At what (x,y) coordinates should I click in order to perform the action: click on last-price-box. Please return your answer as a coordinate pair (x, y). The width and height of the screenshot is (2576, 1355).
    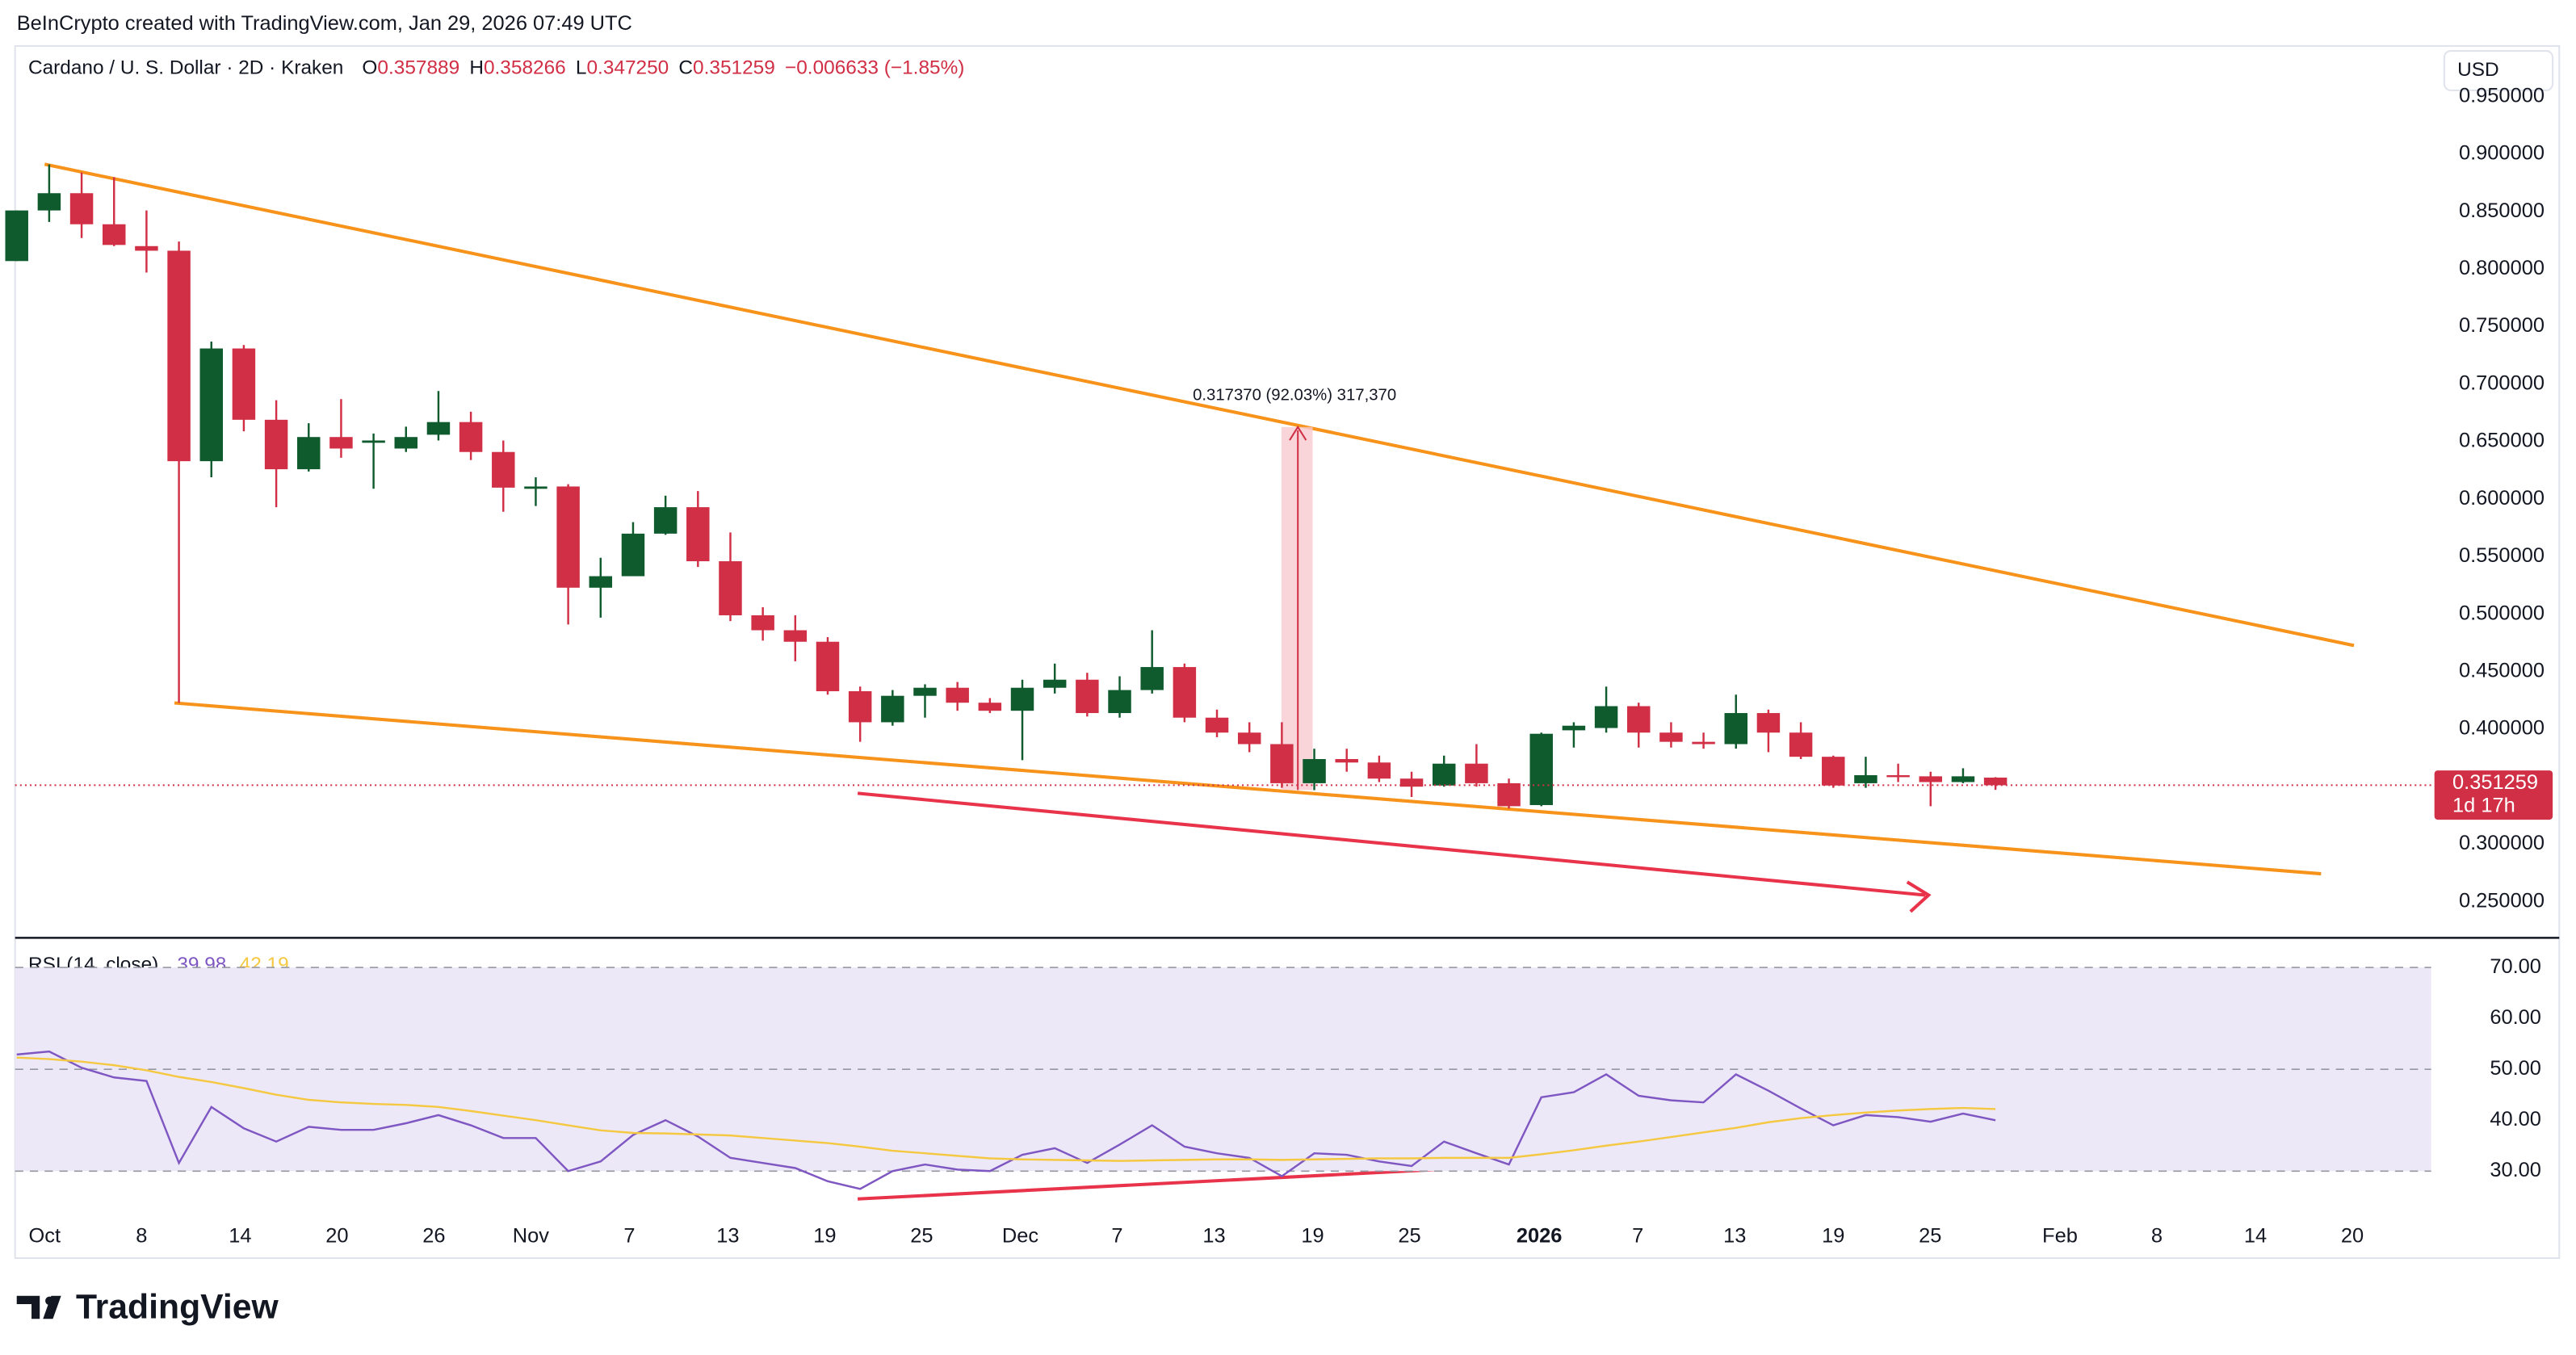
    Looking at the image, I should click on (2493, 795).